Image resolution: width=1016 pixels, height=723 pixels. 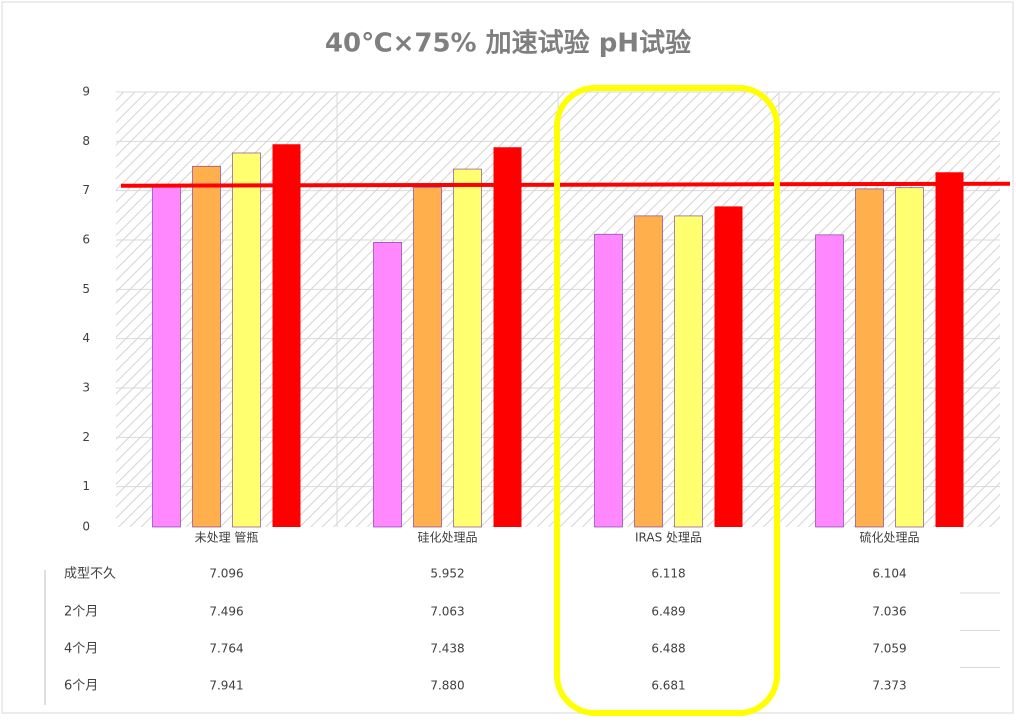 I want to click on legend-label: 6个月, so click(x=81, y=686).